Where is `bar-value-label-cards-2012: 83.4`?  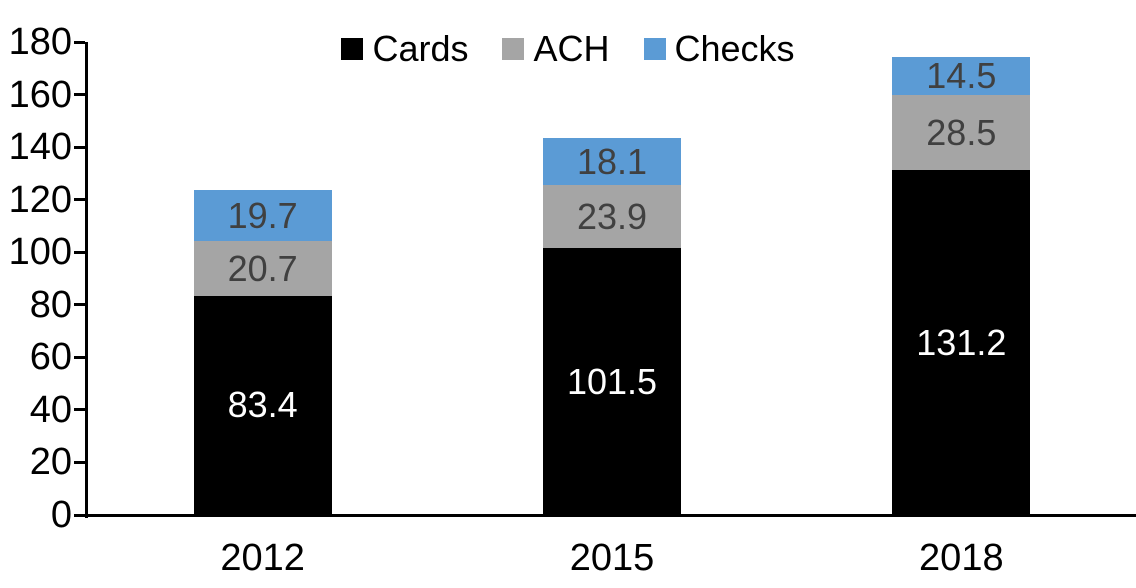
bar-value-label-cards-2012: 83.4 is located at coordinates (262, 405).